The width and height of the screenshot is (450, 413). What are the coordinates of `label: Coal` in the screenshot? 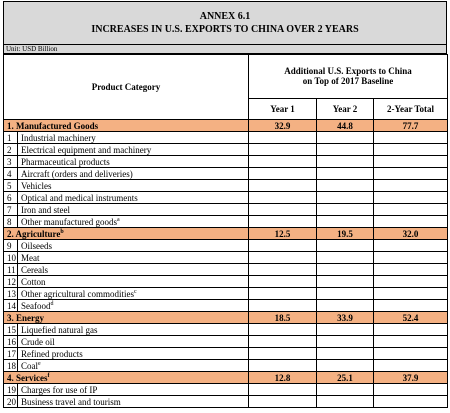 It's located at (29, 365).